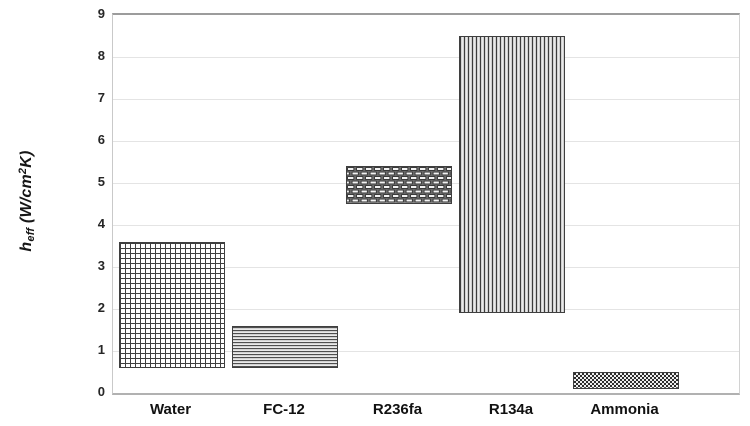  What do you see at coordinates (101, 97) in the screenshot?
I see `y-tick-label: 7` at bounding box center [101, 97].